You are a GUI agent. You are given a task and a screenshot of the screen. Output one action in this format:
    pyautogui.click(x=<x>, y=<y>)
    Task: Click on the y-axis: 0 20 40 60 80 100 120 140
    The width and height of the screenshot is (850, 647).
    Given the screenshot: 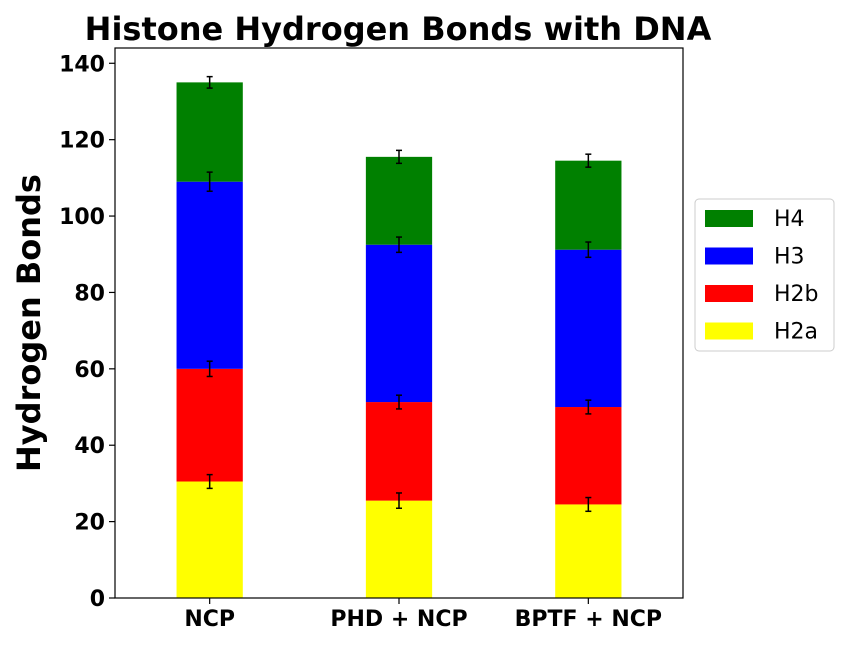 What is the action you would take?
    pyautogui.click(x=87, y=332)
    